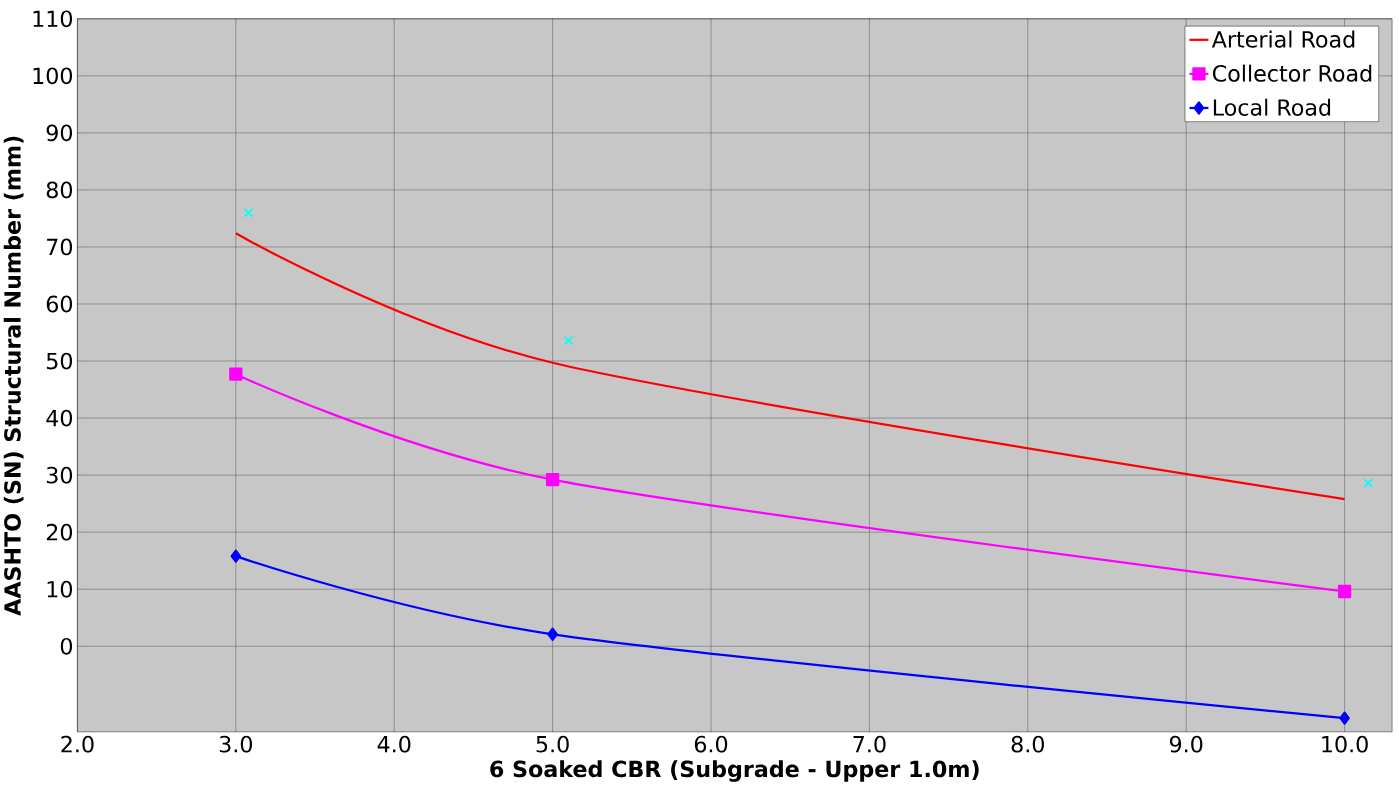 Image resolution: width=1399 pixels, height=788 pixels. Describe the element at coordinates (869, 744) in the screenshot. I see `x-tick-label: 7.0` at that location.